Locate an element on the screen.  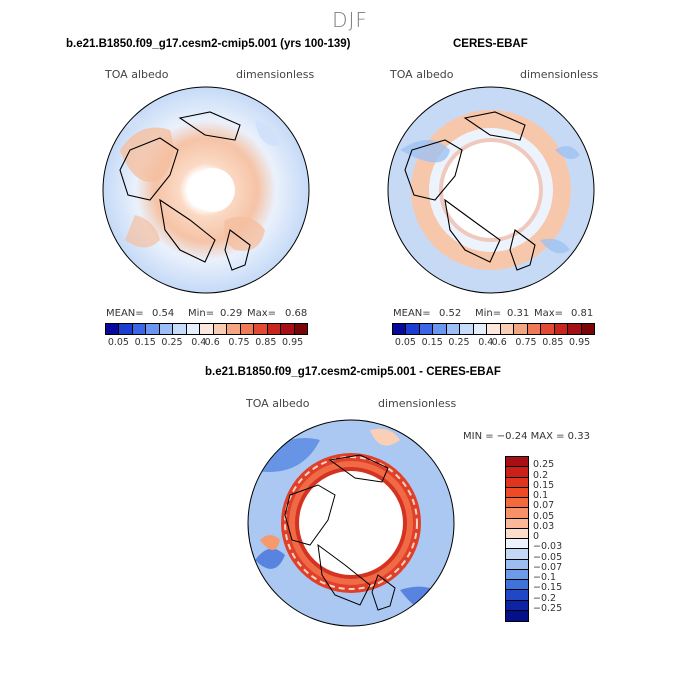
left-mean-value: 0.54 is located at coordinates (163, 313).